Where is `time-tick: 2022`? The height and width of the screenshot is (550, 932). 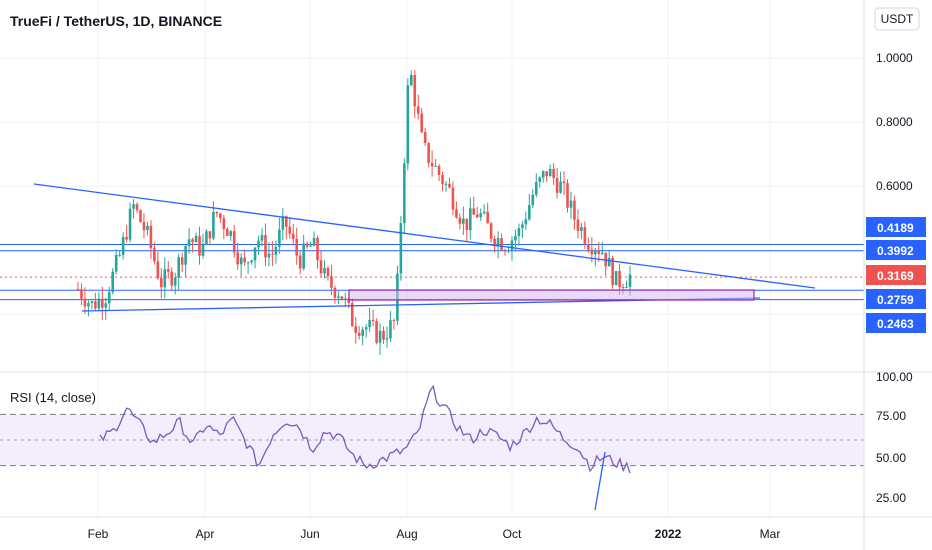 time-tick: 2022 is located at coordinates (668, 534).